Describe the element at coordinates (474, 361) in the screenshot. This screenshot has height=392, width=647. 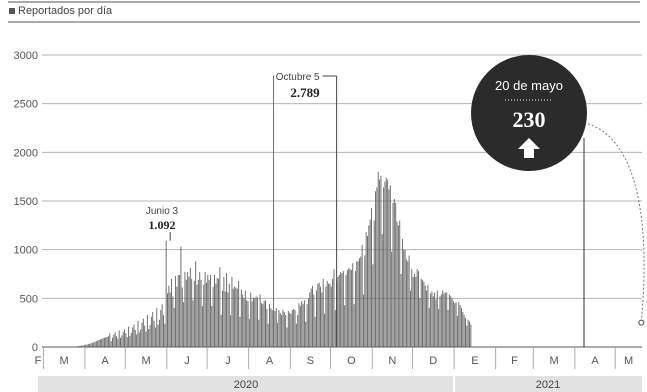
I see `x-month-label: E` at that location.